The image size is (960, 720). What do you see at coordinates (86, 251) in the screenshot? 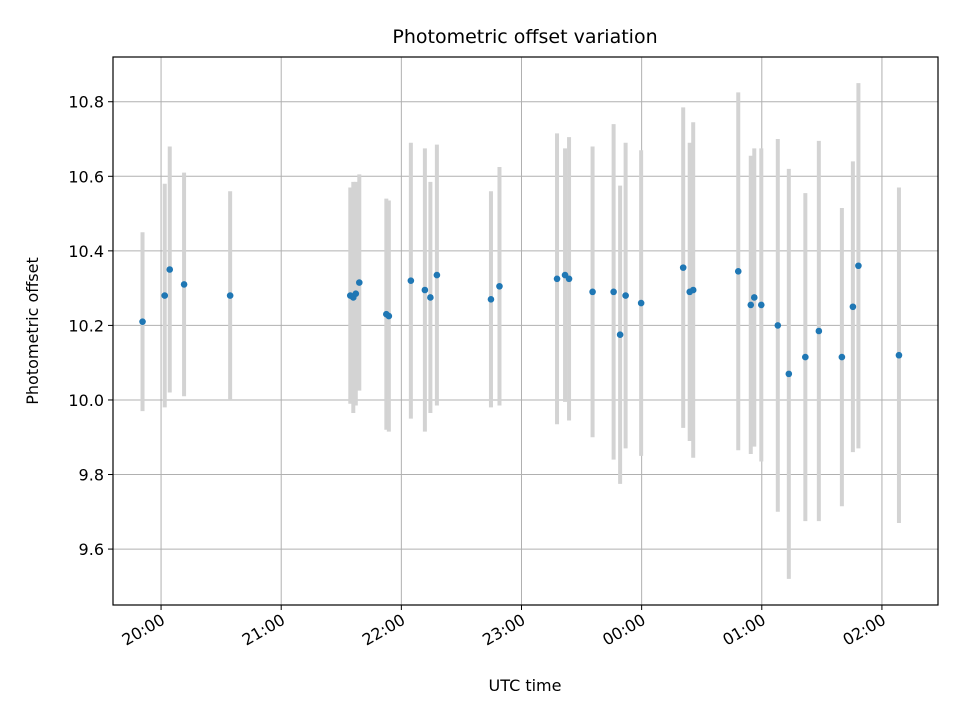
I see `y-tick-label: 10.4` at bounding box center [86, 251].